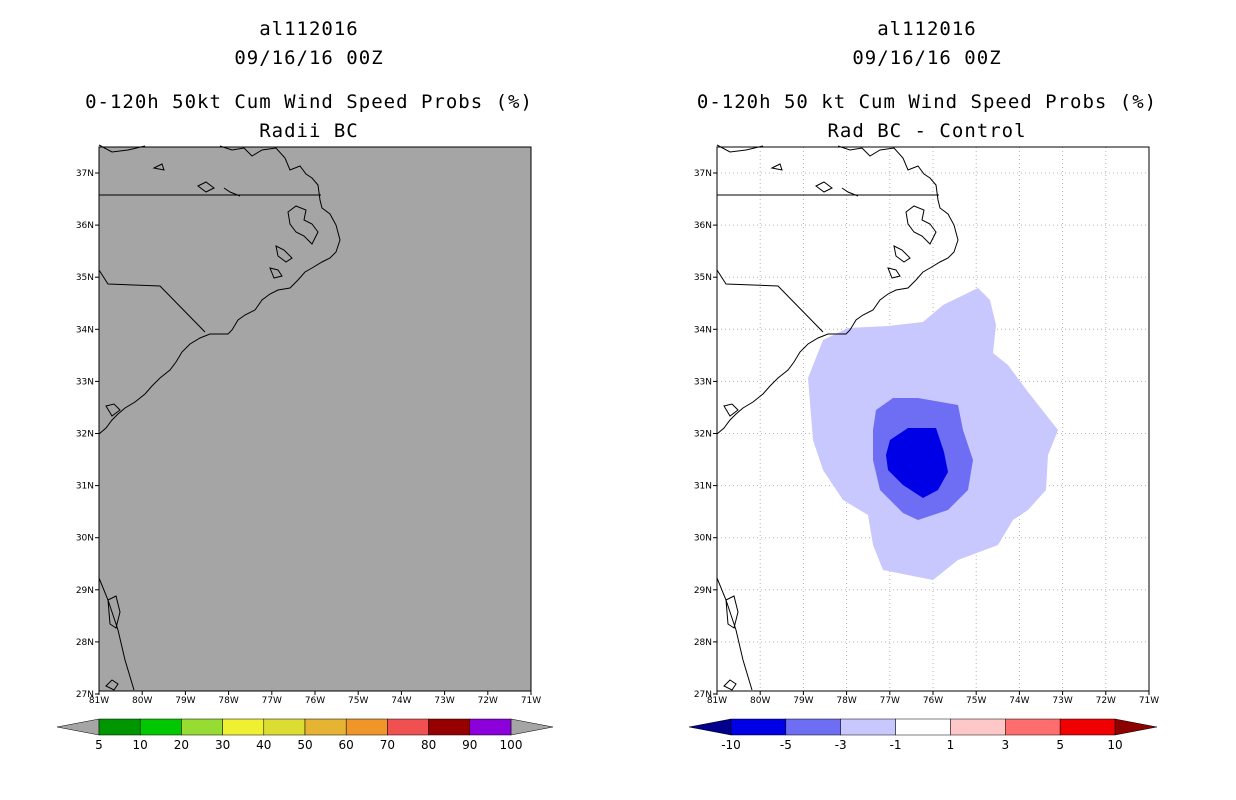 This screenshot has height=800, width=1236. What do you see at coordinates (1019, 701) in the screenshot?
I see `right-lon-label: 74W` at bounding box center [1019, 701].